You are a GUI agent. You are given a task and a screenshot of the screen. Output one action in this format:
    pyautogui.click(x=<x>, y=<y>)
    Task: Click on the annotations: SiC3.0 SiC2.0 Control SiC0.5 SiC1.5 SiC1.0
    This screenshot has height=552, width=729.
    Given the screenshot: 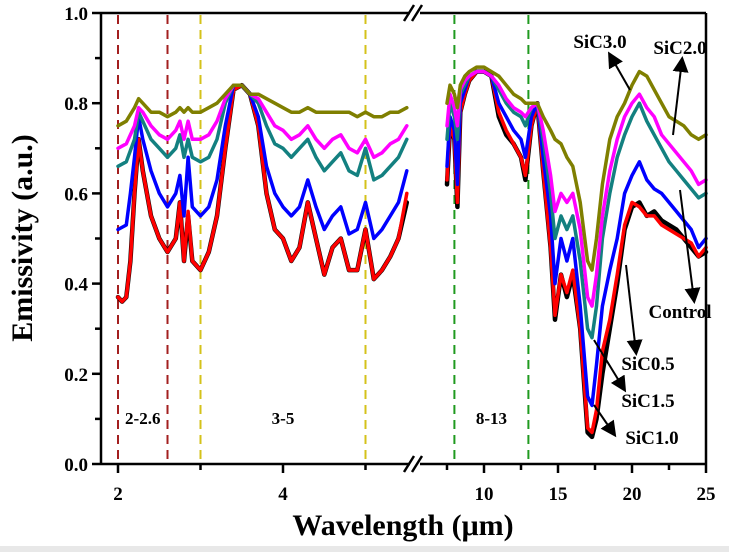 What is the action you would take?
    pyautogui.click(x=642, y=240)
    